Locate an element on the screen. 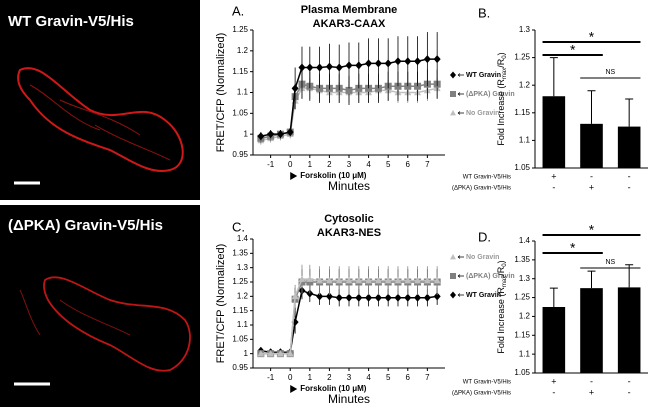  chart-title: Cytosolic is located at coordinates (349, 219).